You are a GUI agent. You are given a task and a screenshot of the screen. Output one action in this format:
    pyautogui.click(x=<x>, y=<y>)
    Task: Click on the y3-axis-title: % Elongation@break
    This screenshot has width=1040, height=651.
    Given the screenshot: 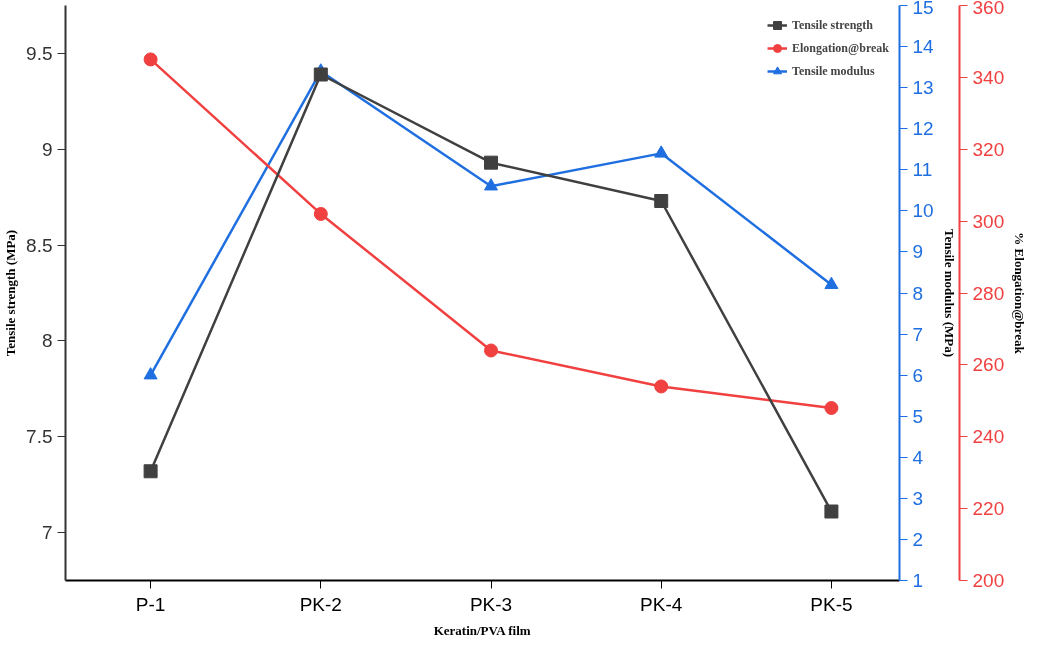 What is the action you would take?
    pyautogui.click(x=1020, y=293)
    